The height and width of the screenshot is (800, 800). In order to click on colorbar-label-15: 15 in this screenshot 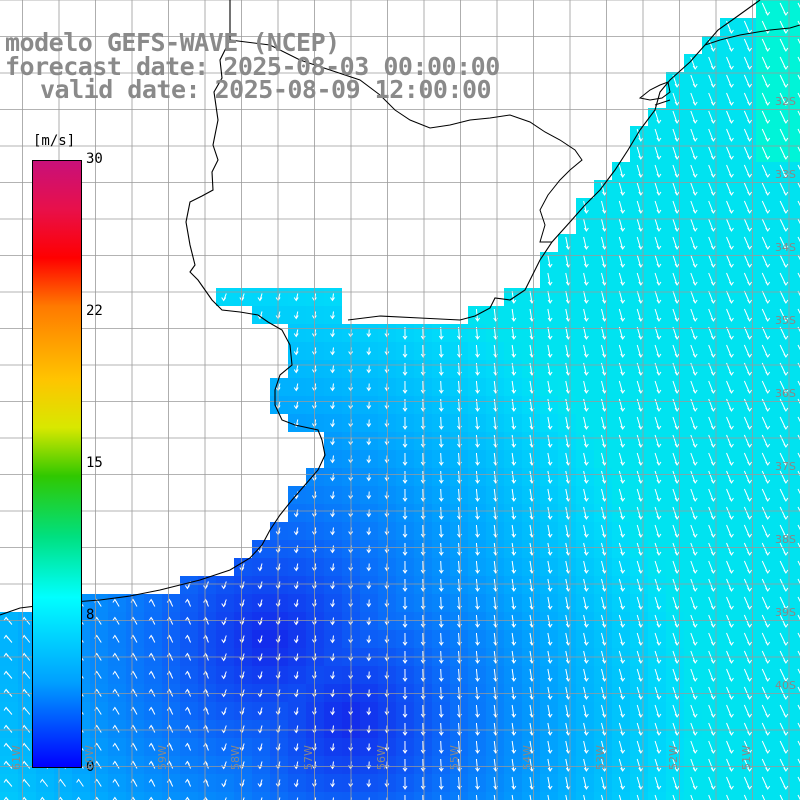, I will do `click(94, 463)`.